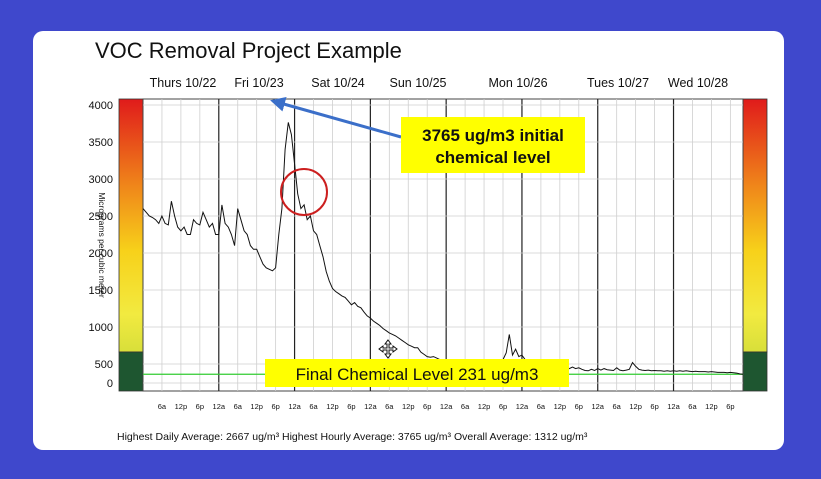 This screenshot has width=821, height=479. What do you see at coordinates (388, 349) in the screenshot?
I see `move-cursor-icon` at bounding box center [388, 349].